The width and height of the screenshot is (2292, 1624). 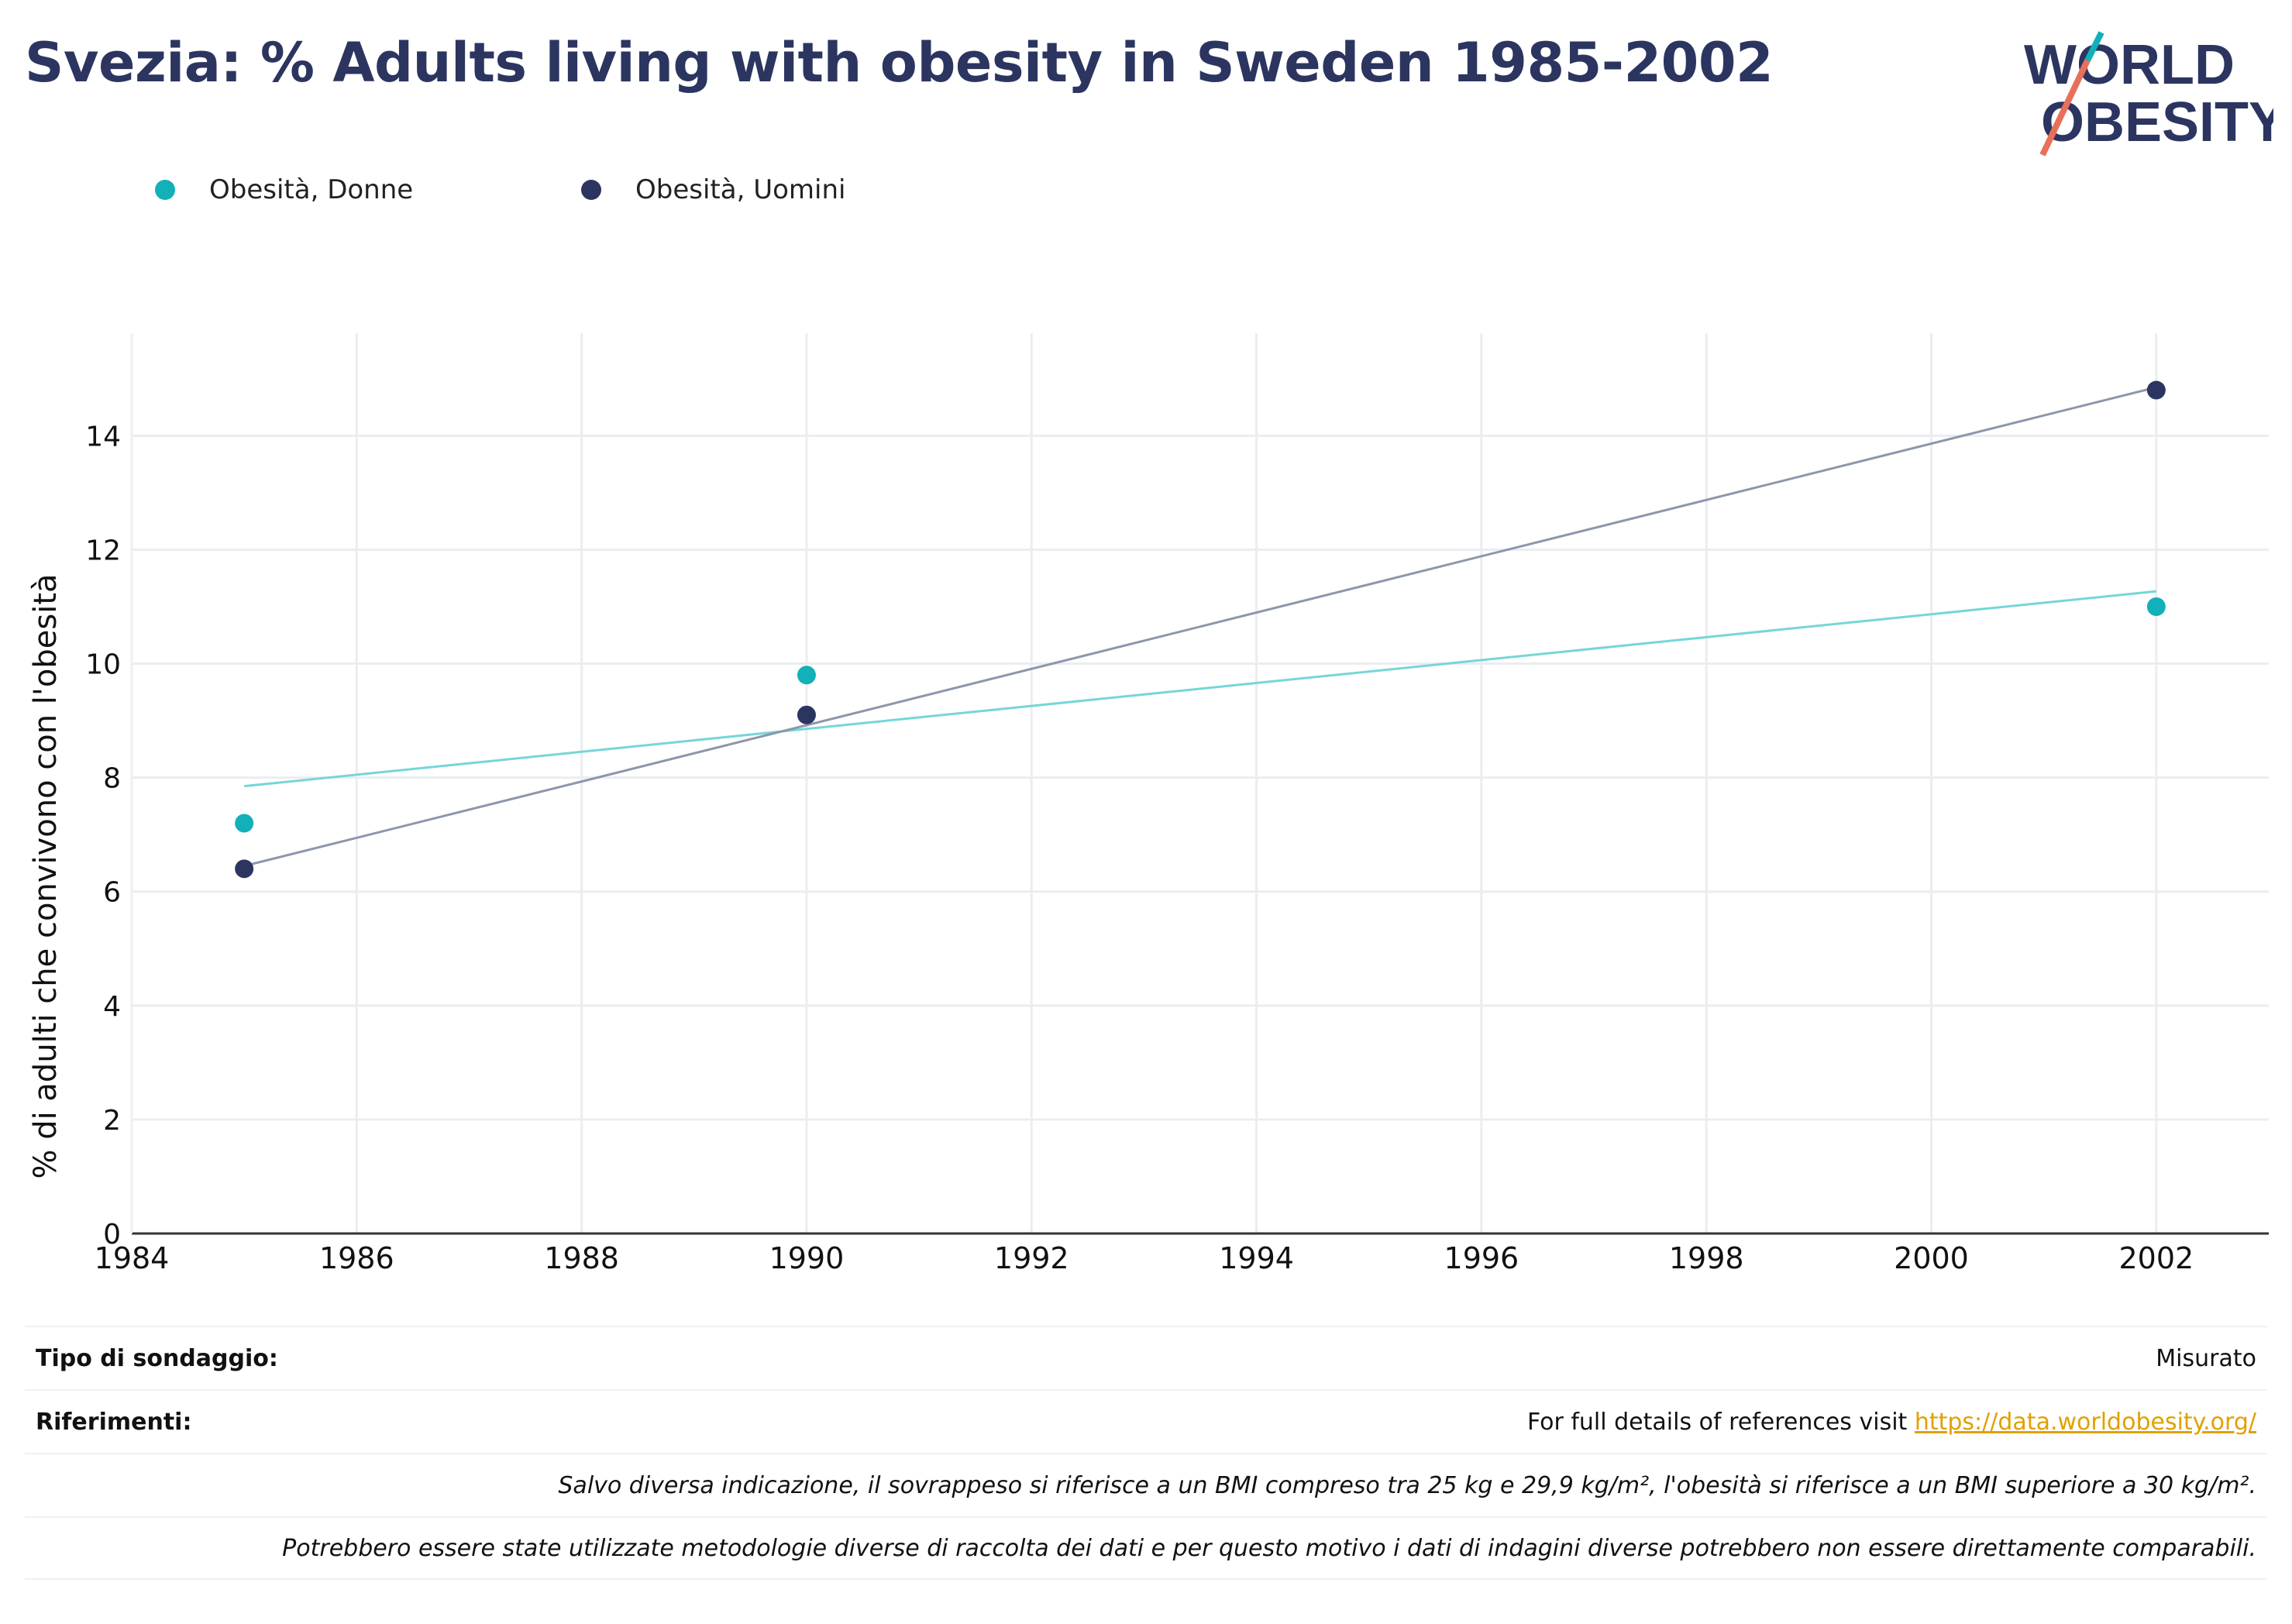 What do you see at coordinates (2157, 122) in the screenshot?
I see `logo-line2: OBESITY` at bounding box center [2157, 122].